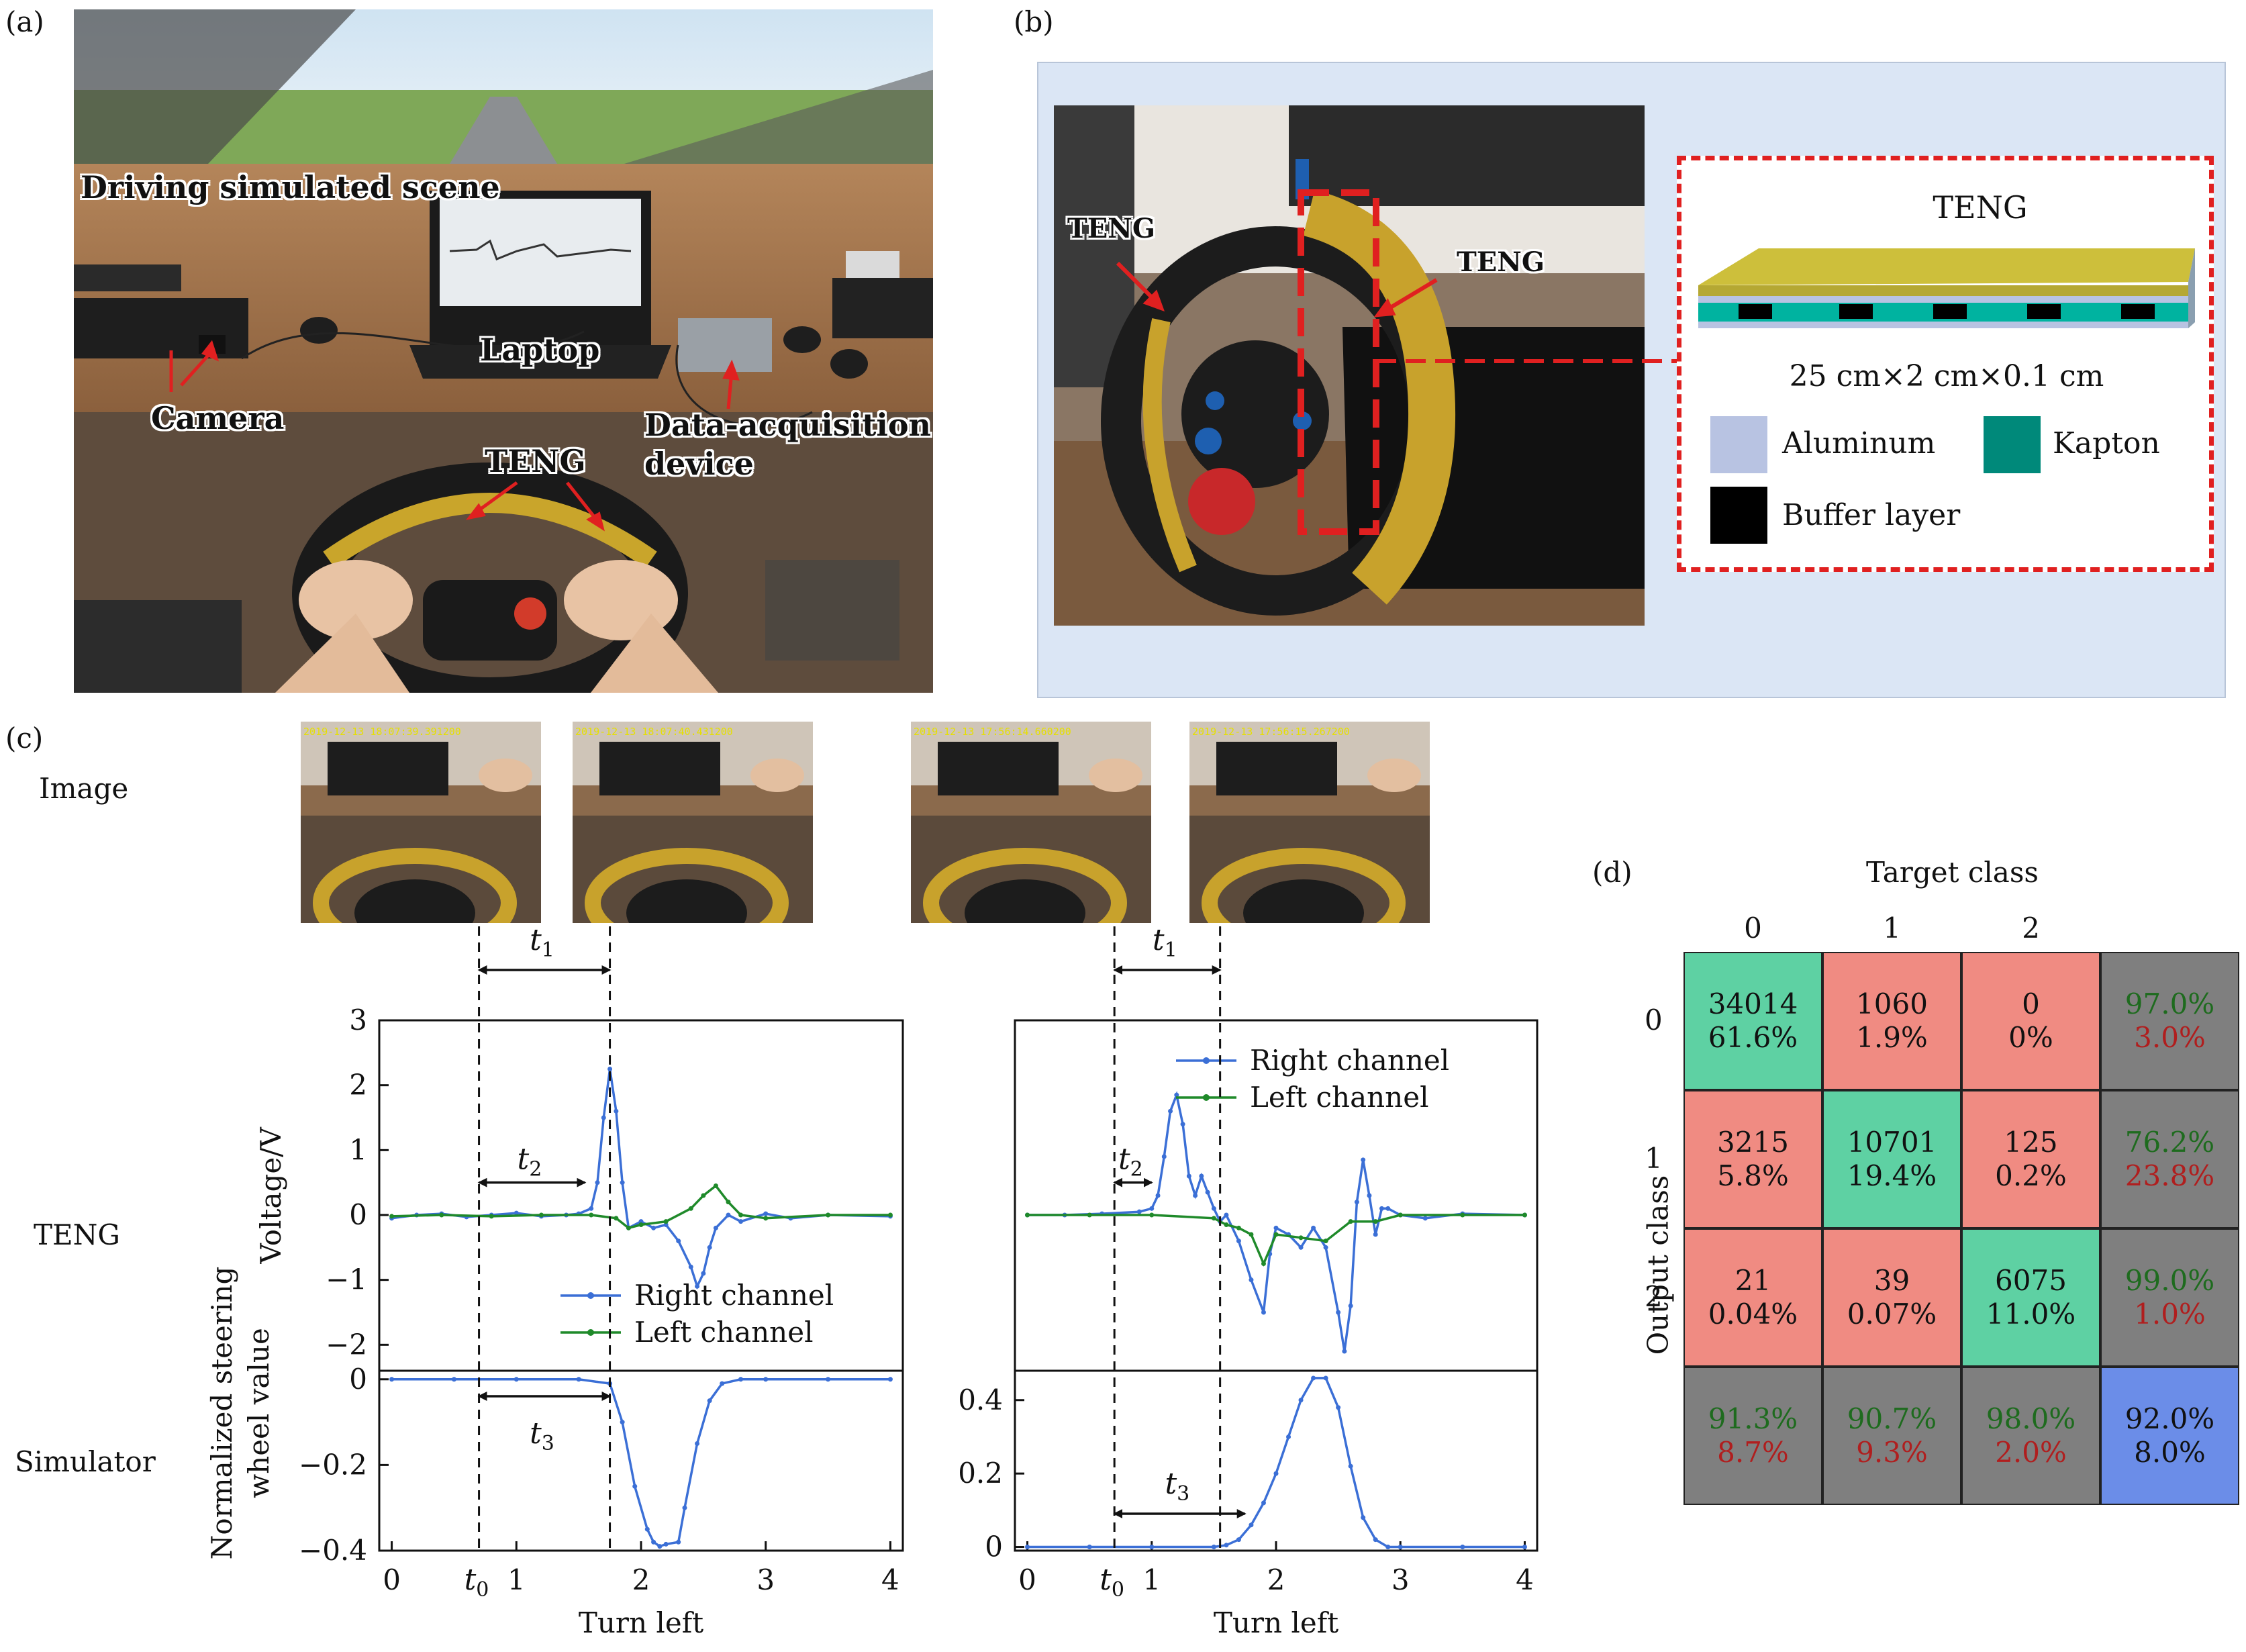  What do you see at coordinates (1891, 1436) in the screenshot?
I see `confusion-matrix-cell: 90.7% 9.3%` at bounding box center [1891, 1436].